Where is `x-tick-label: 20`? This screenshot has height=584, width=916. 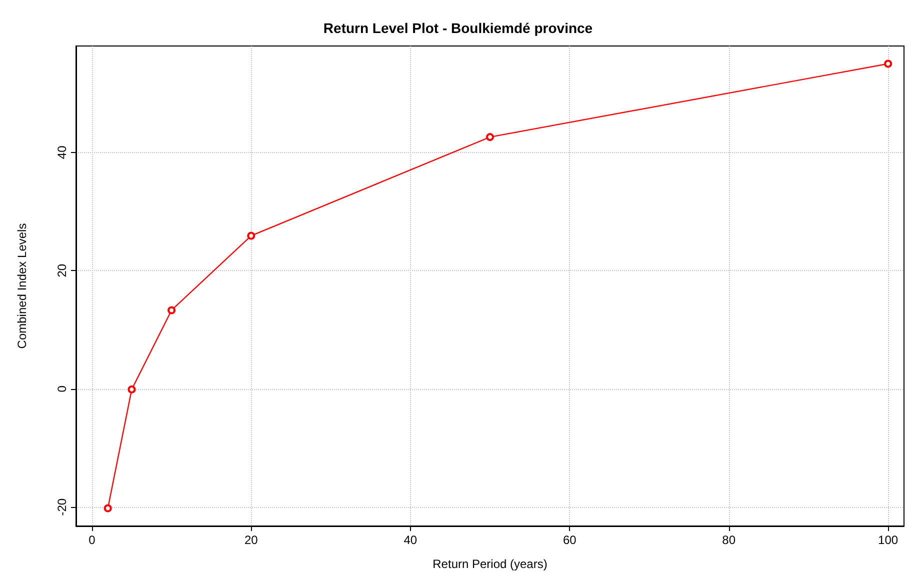 x-tick-label: 20 is located at coordinates (251, 540).